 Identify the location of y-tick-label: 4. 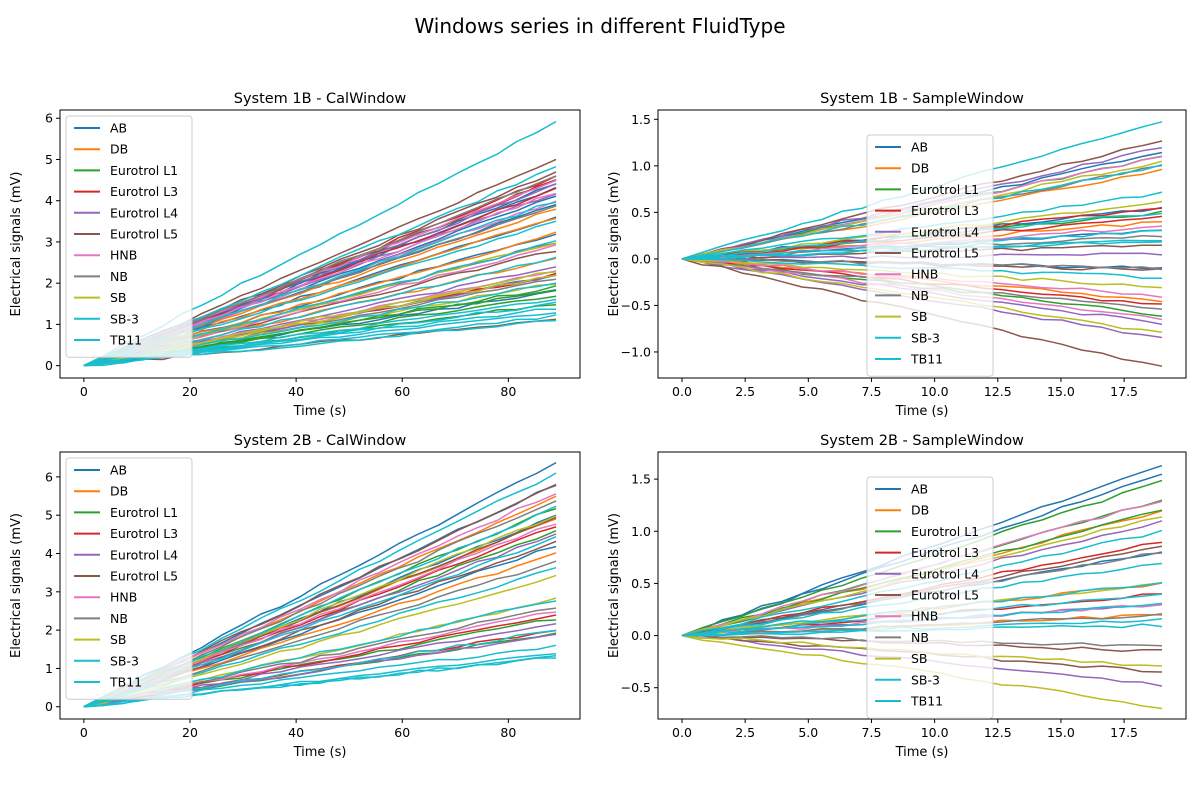
(49, 200).